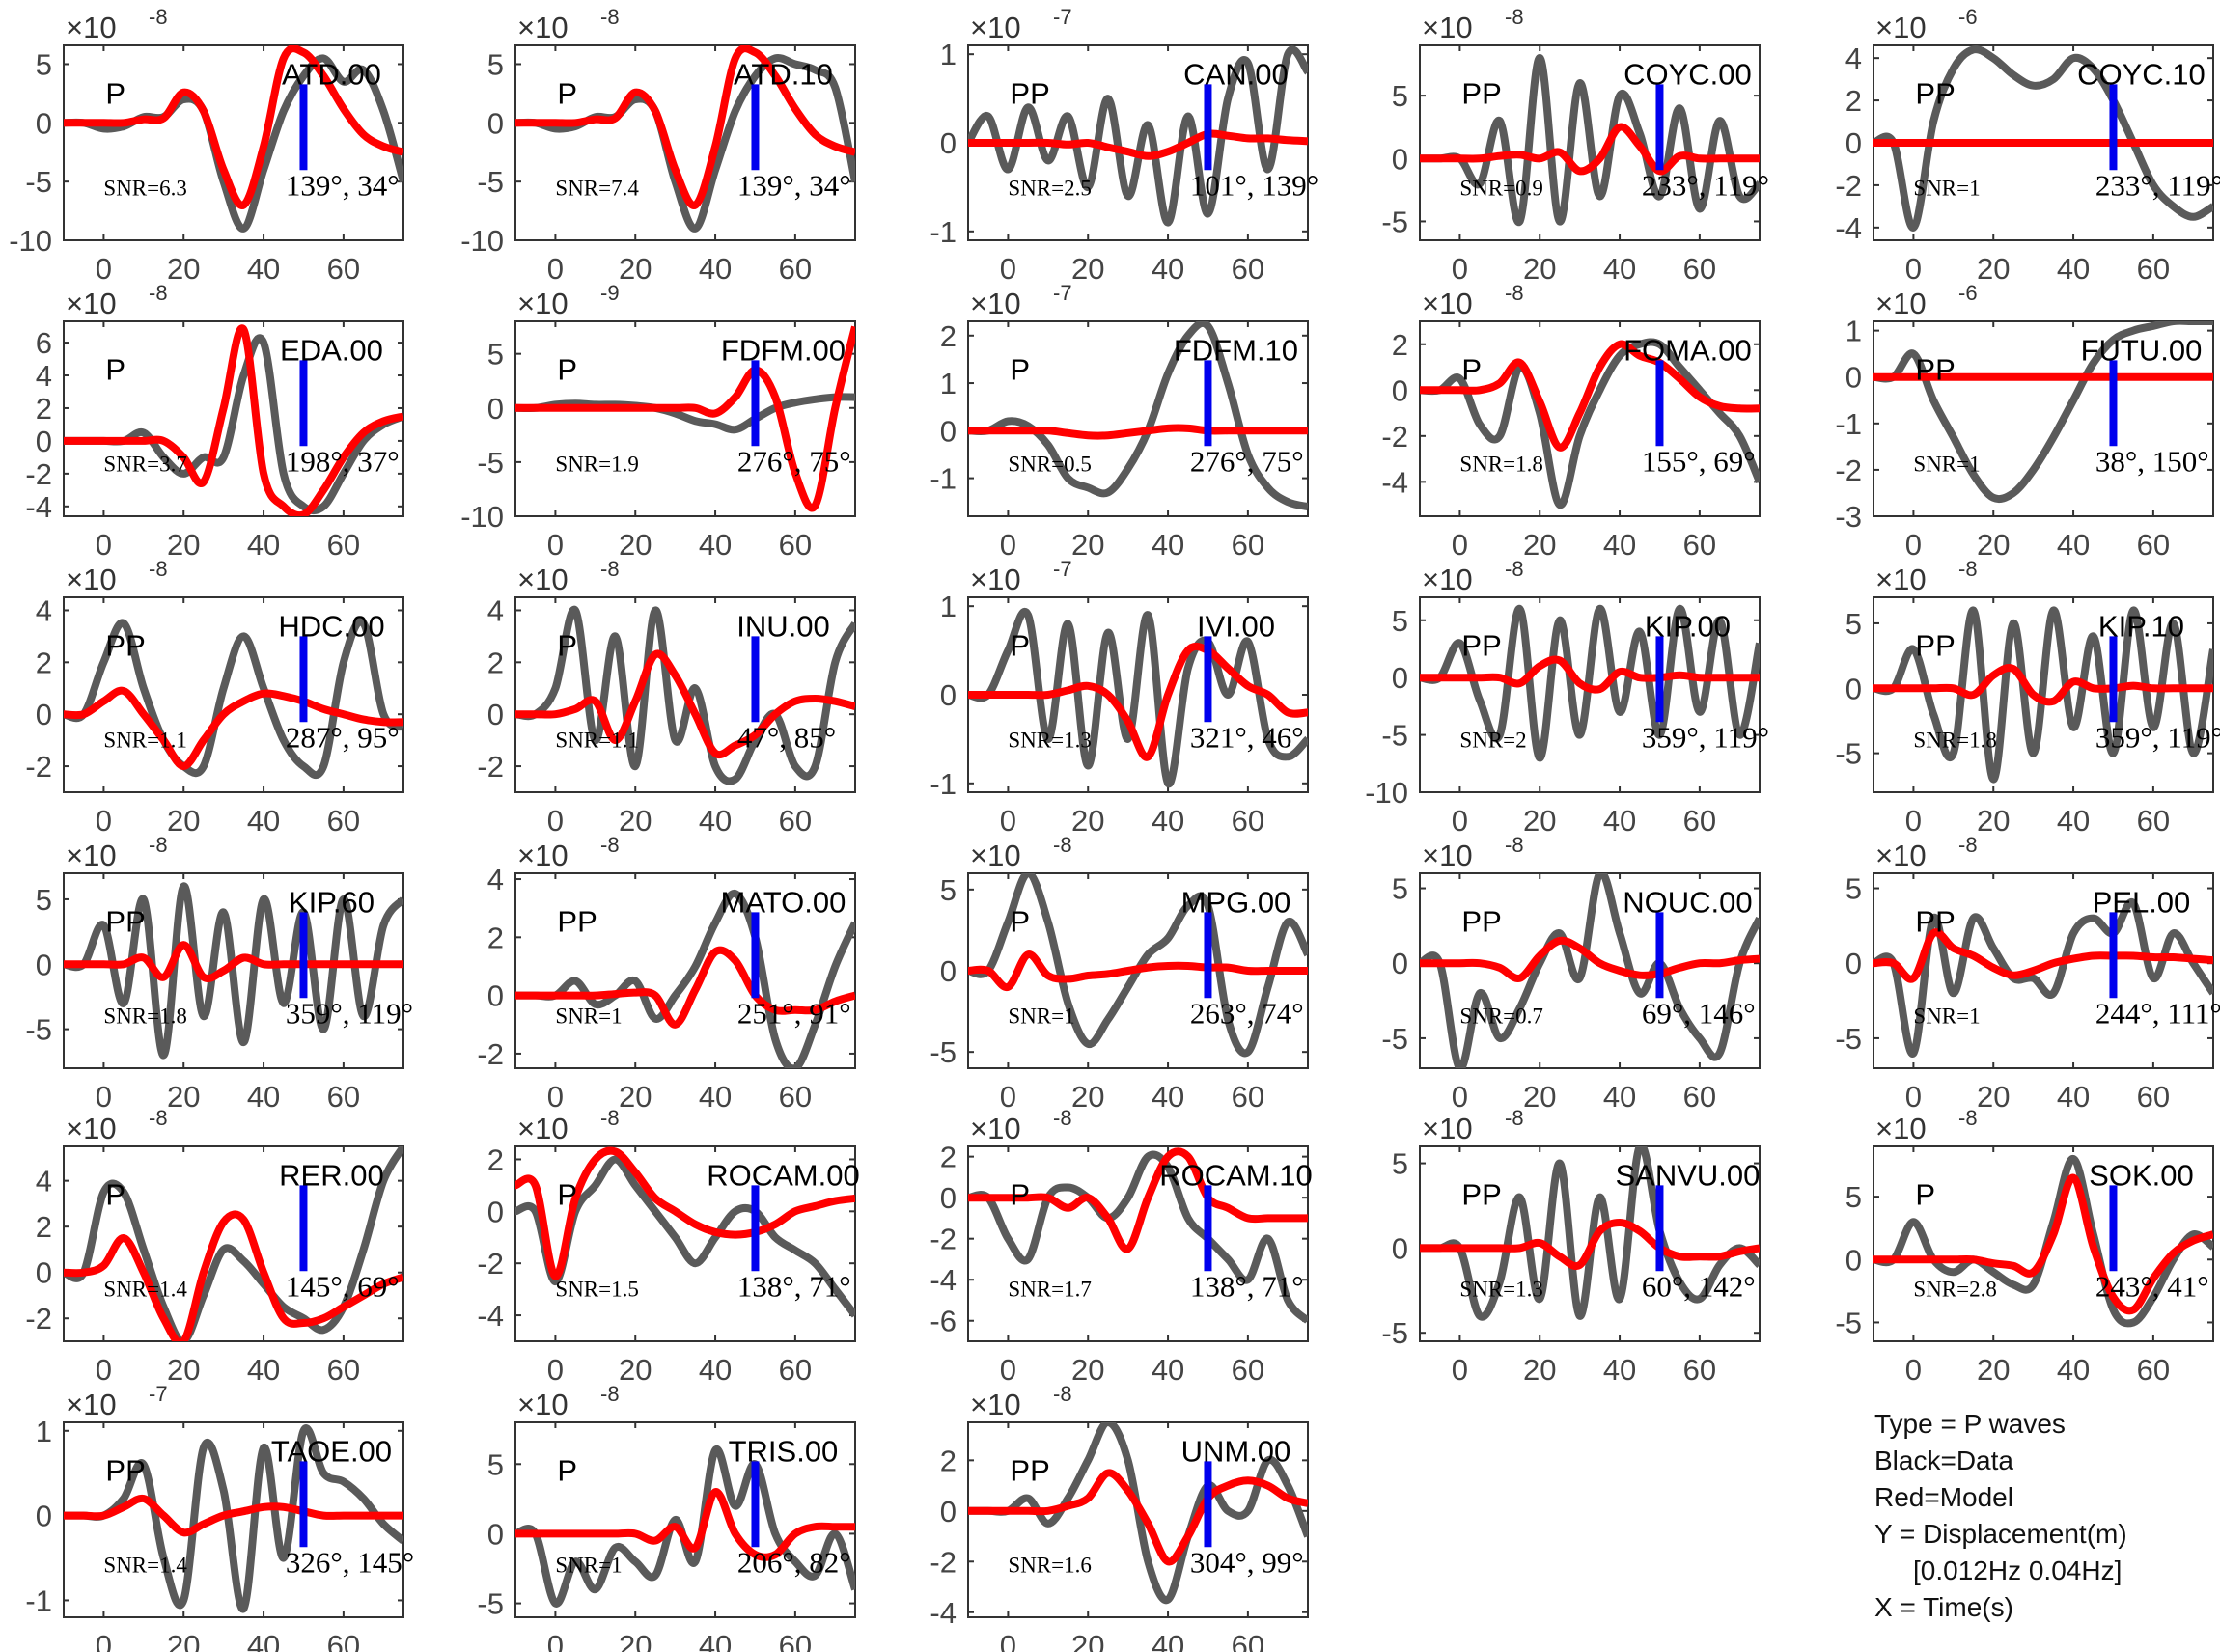 The image size is (2220, 1652). Describe the element at coordinates (610, 293) in the screenshot. I see `y-exponent-power: -9` at that location.